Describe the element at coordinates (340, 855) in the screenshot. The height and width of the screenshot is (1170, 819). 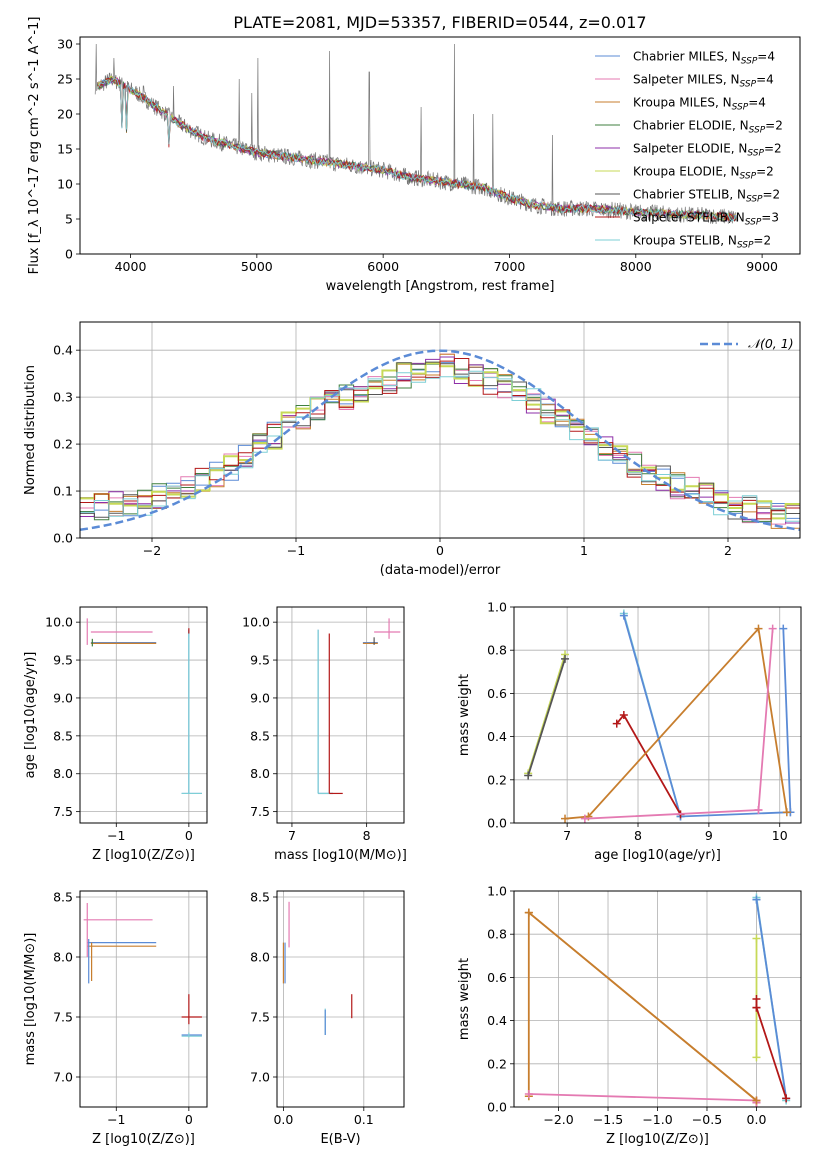
I see `x-axis-label: mass [log10(M/M⊙)]` at that location.